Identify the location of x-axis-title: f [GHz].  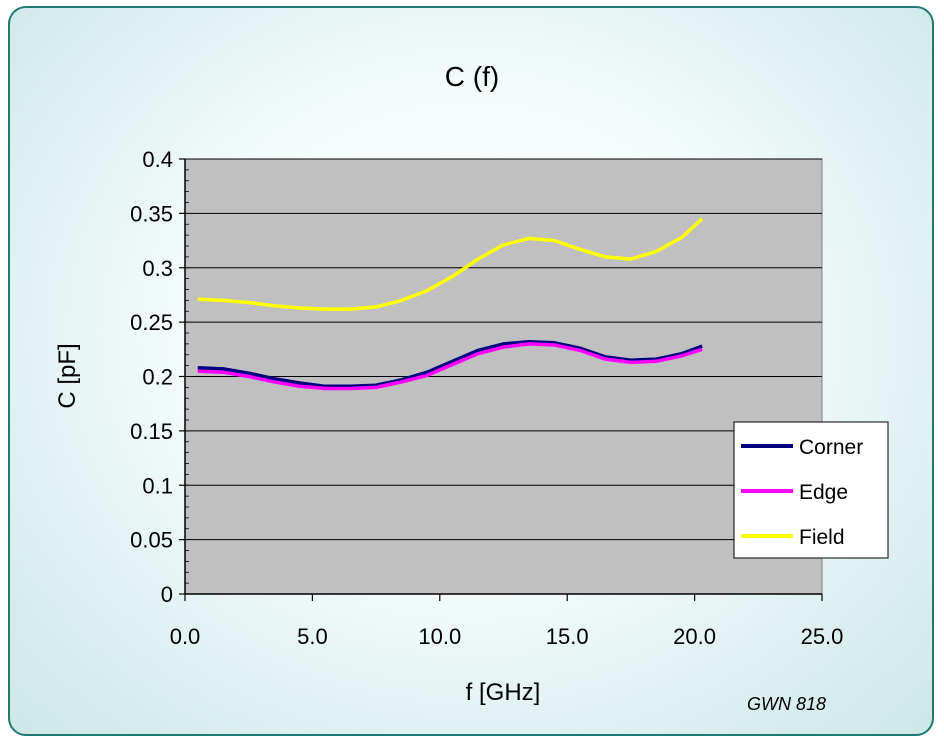
(503, 692).